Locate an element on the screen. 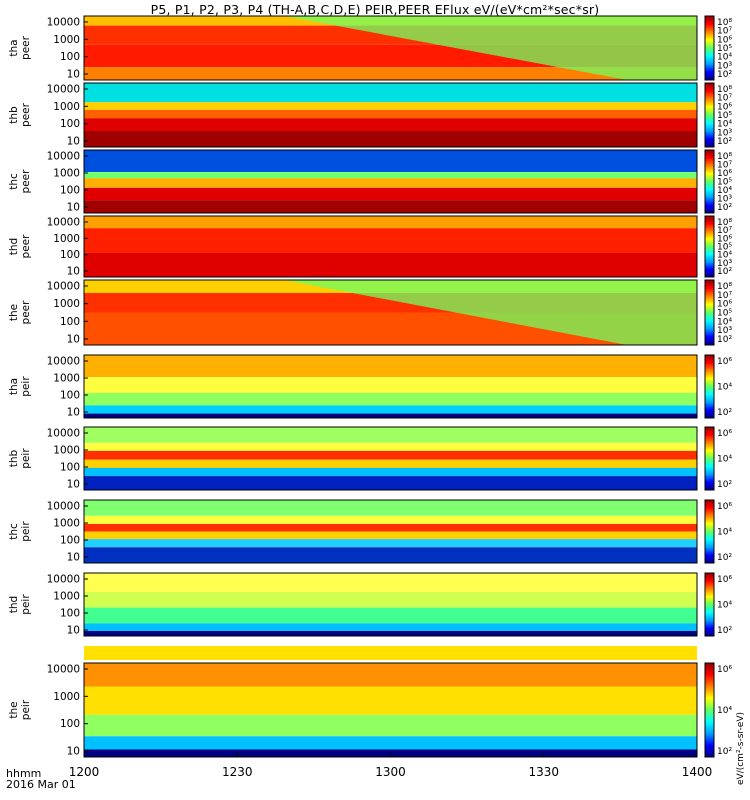 The image size is (750, 800). x-tick-label: 1230 is located at coordinates (237, 772).